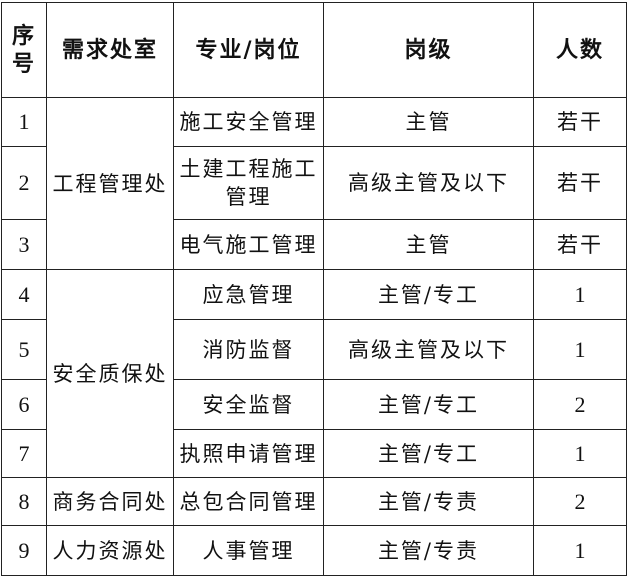  Describe the element at coordinates (248, 50) in the screenshot. I see `header-position: 专业/岗位` at that location.